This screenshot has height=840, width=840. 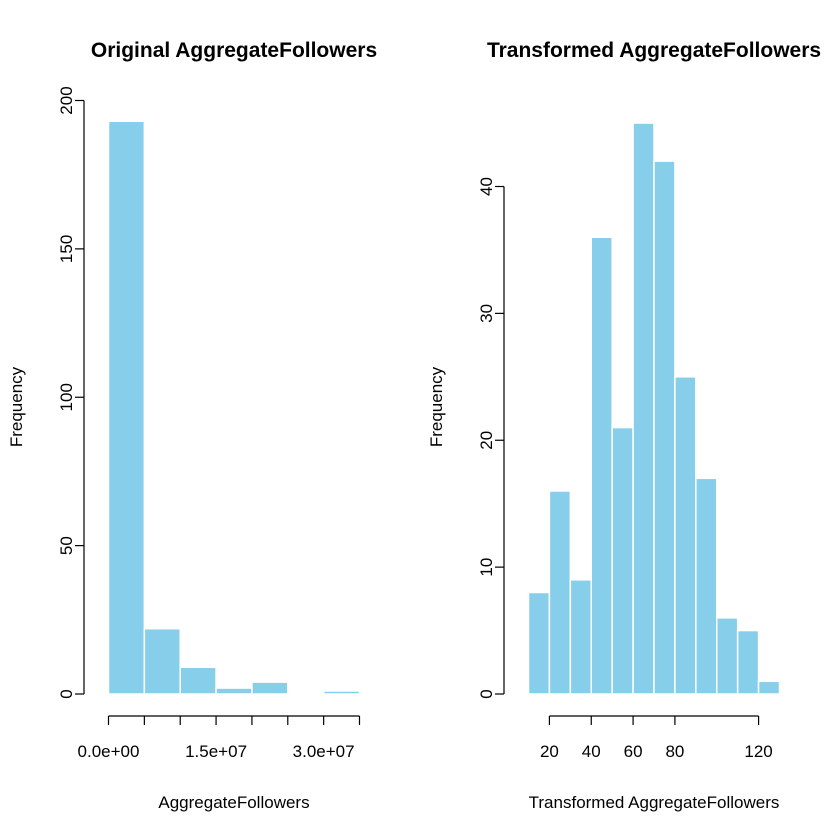 I want to click on x-tick-label: 1.5e+07, so click(x=216, y=751).